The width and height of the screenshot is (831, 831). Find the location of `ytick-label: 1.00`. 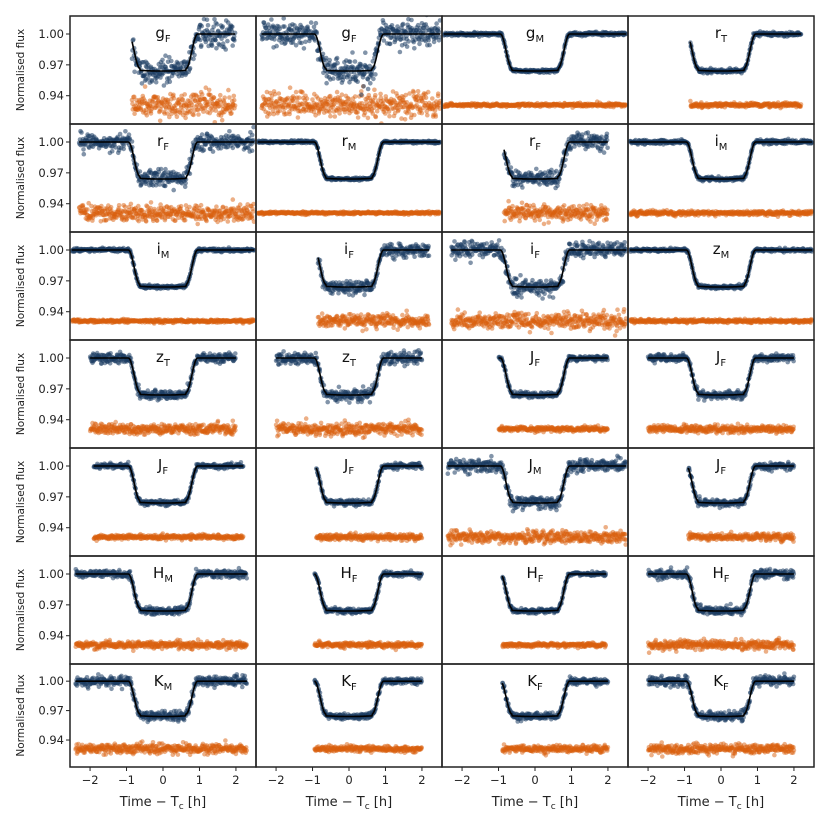

ytick-label: 1.00 is located at coordinates (51, 34).